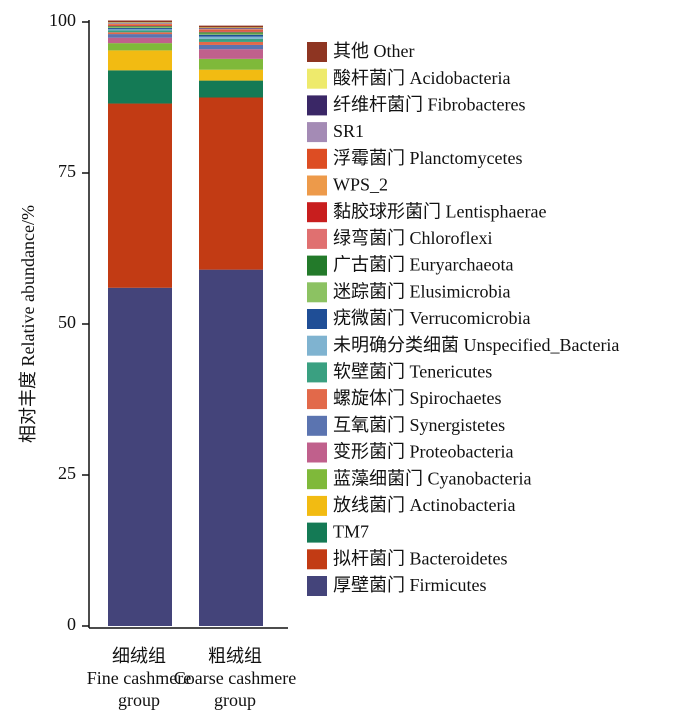 This screenshot has width=700, height=717. What do you see at coordinates (417, 398) in the screenshot?
I see `legend-label: 螺旋体门 Spirochaetes` at bounding box center [417, 398].